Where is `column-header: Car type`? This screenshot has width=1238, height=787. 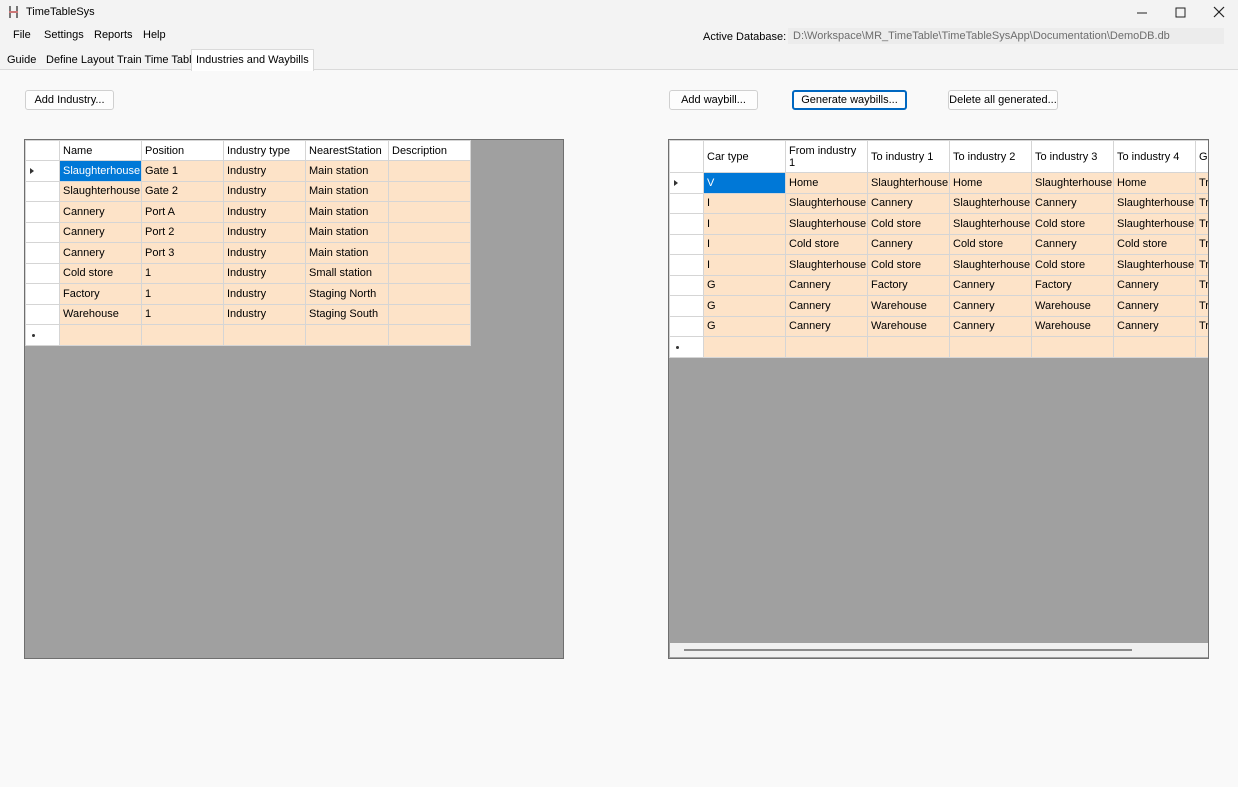
column-header: Car type is located at coordinates (744, 156).